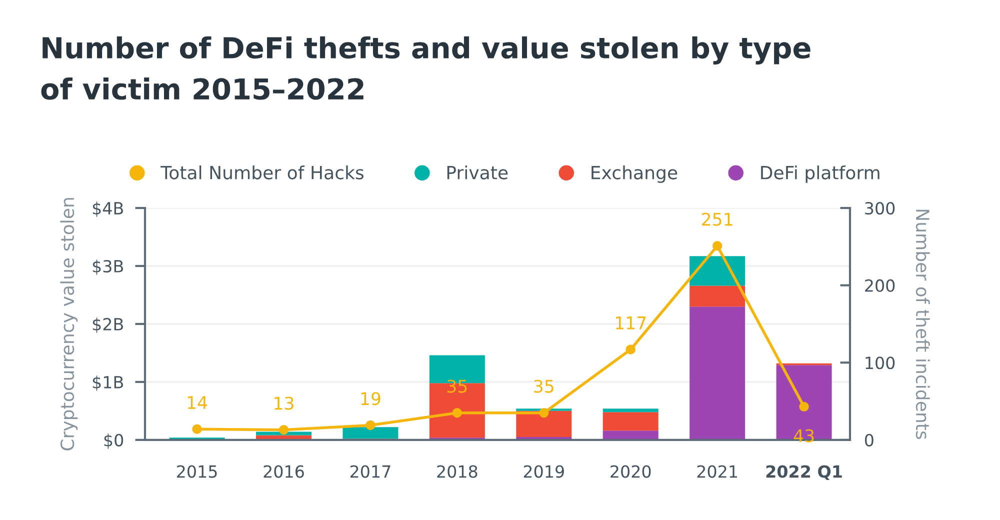 The image size is (1000, 520). Describe the element at coordinates (69, 324) in the screenshot. I see `y-axis-title: Cryptocurrency value stolen` at that location.